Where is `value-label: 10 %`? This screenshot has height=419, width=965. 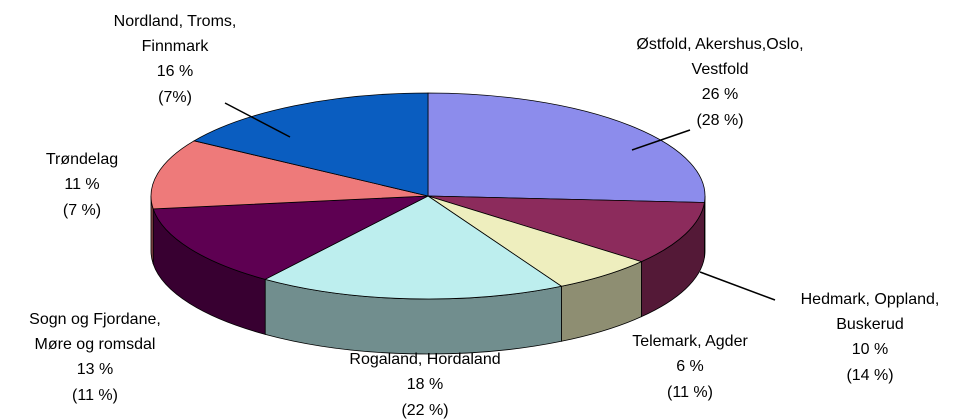
value-label: 10 % is located at coordinates (870, 349).